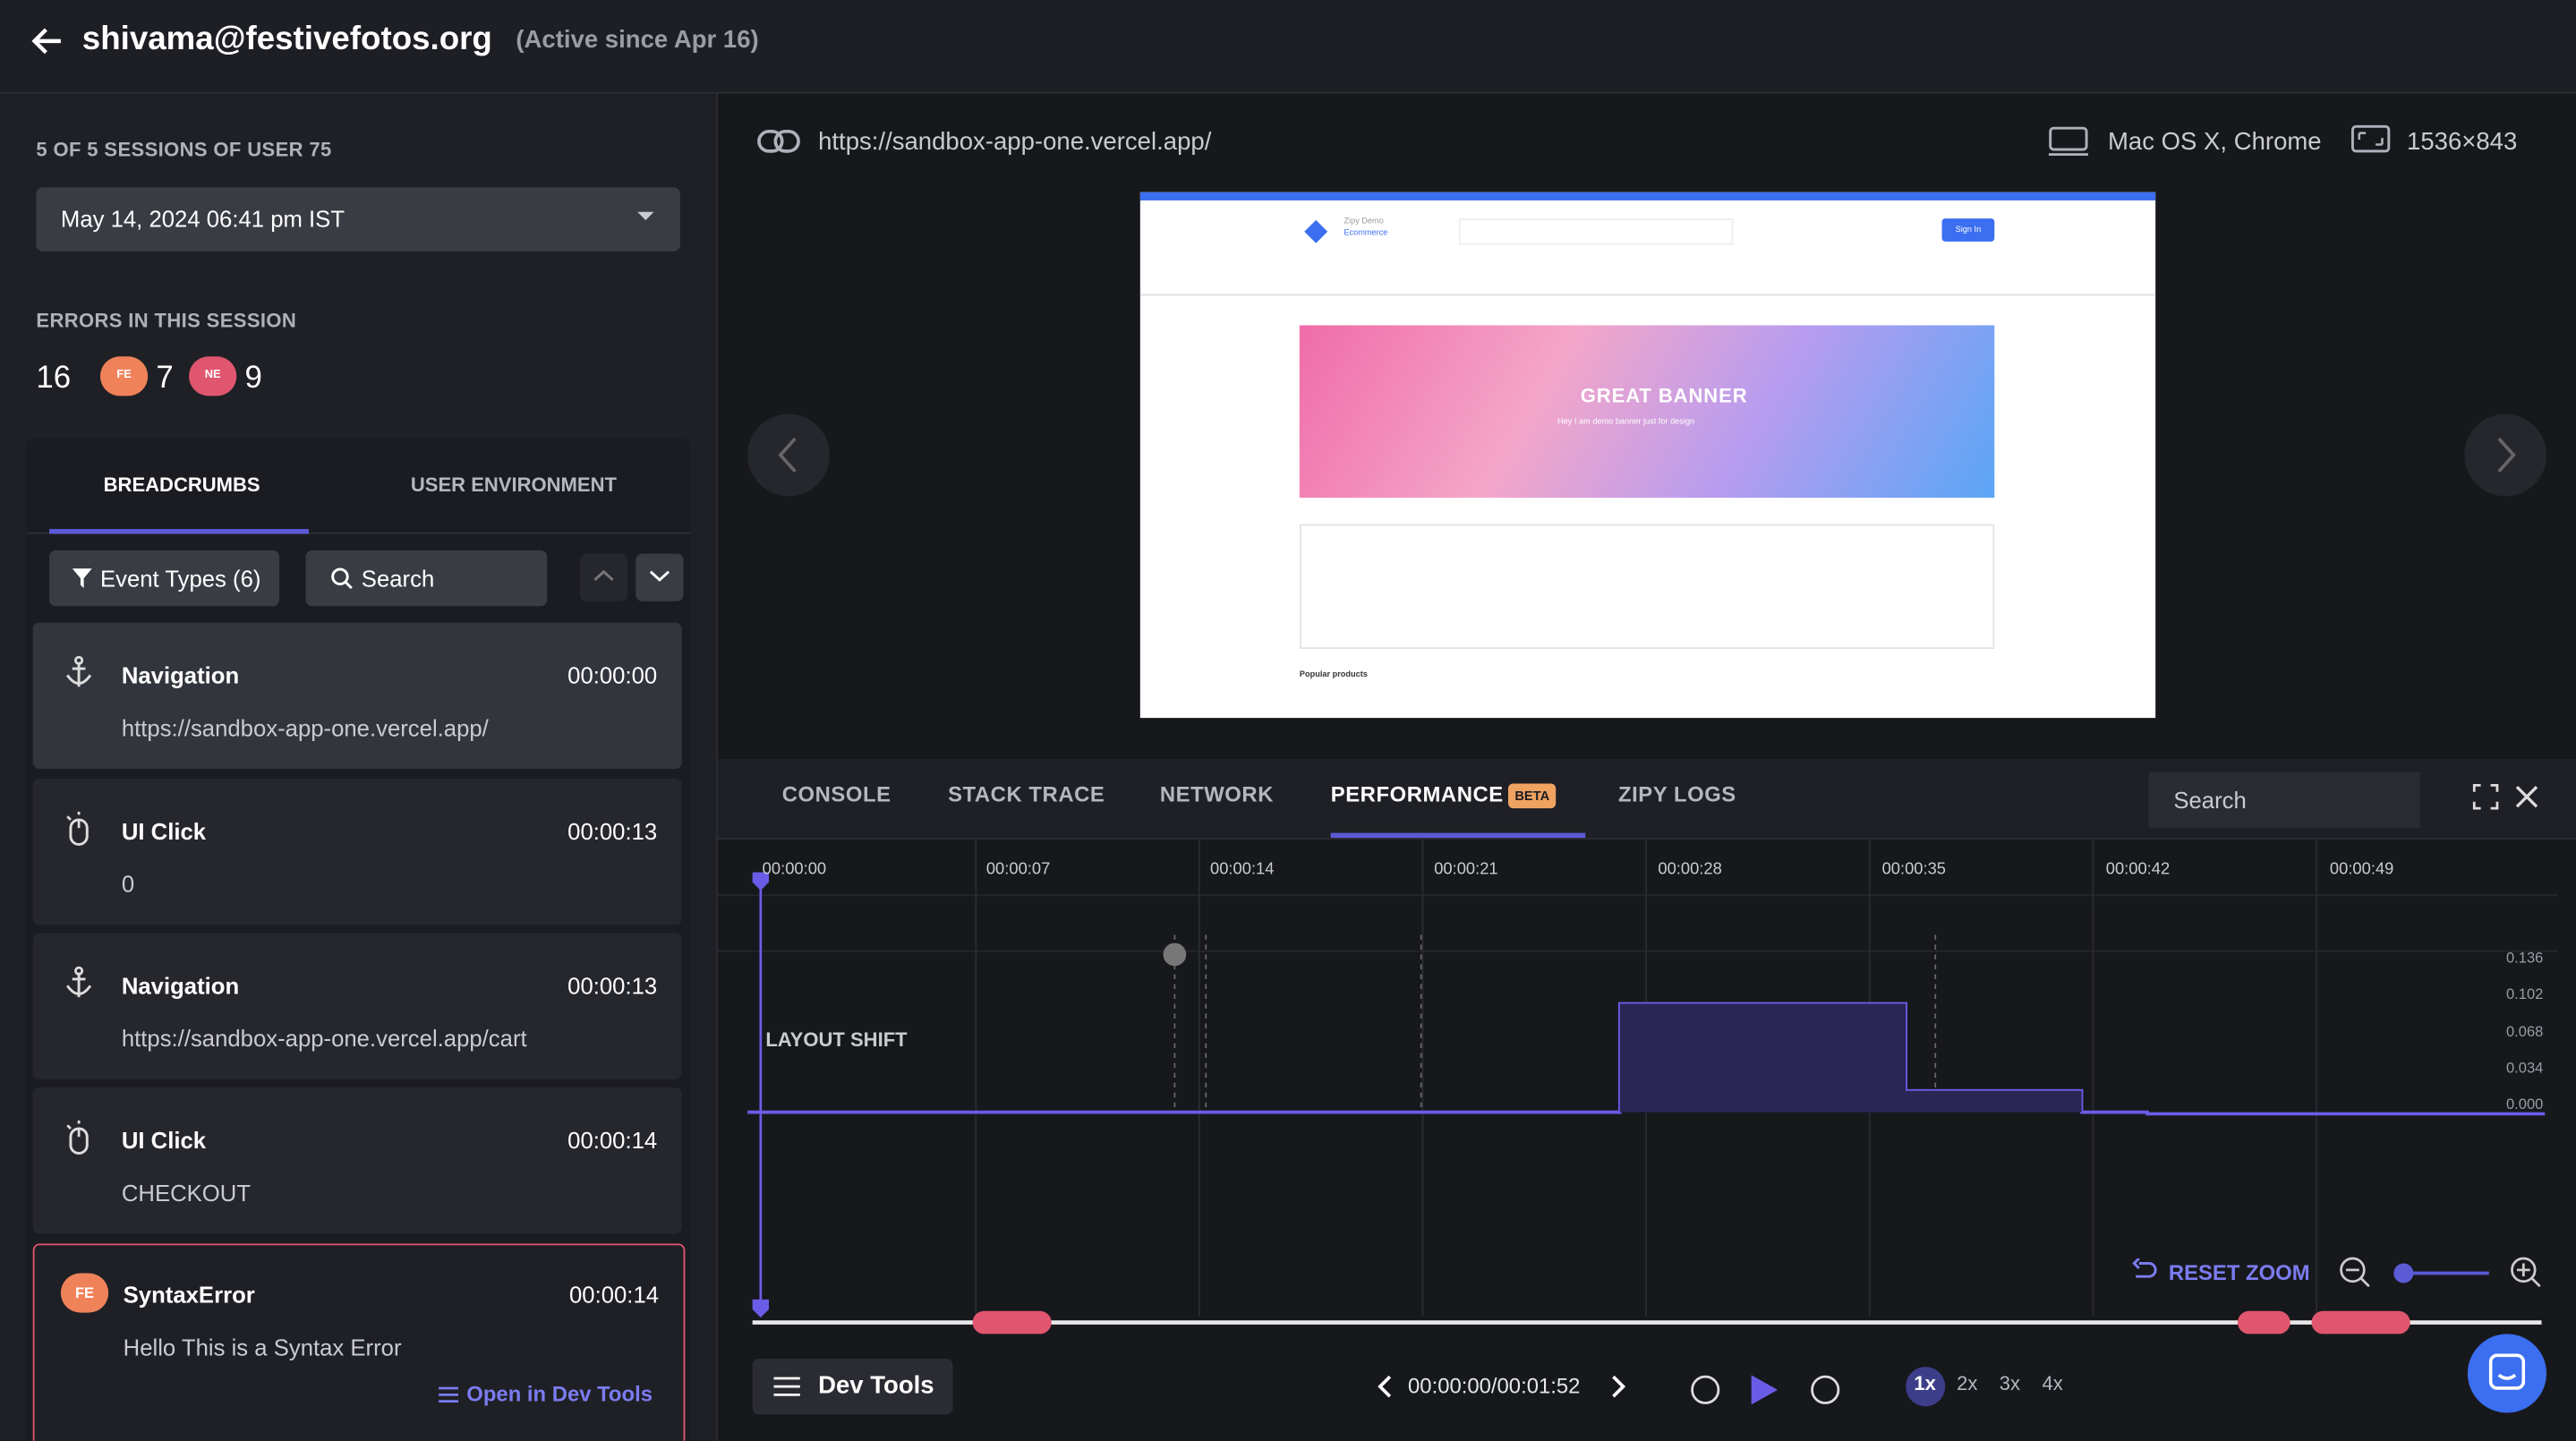 The height and width of the screenshot is (1441, 2576). I want to click on speed-option: 1x, so click(1925, 1383).